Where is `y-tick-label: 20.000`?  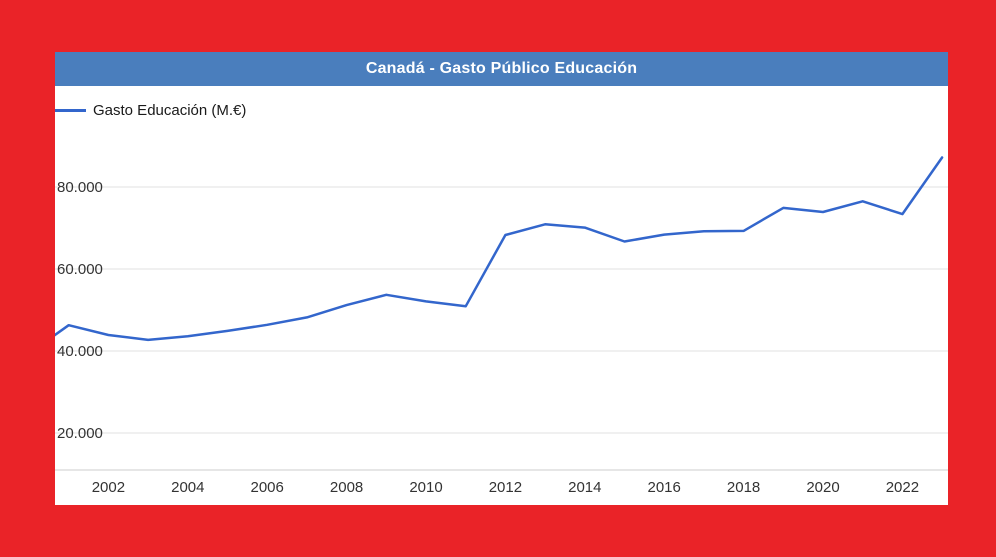 y-tick-label: 20.000 is located at coordinates (80, 433).